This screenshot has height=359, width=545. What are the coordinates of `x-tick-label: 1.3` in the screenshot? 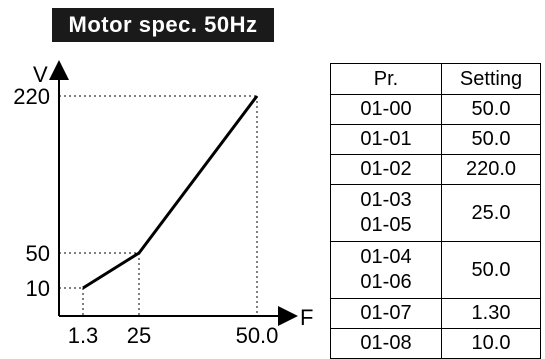 It's located at (83, 335).